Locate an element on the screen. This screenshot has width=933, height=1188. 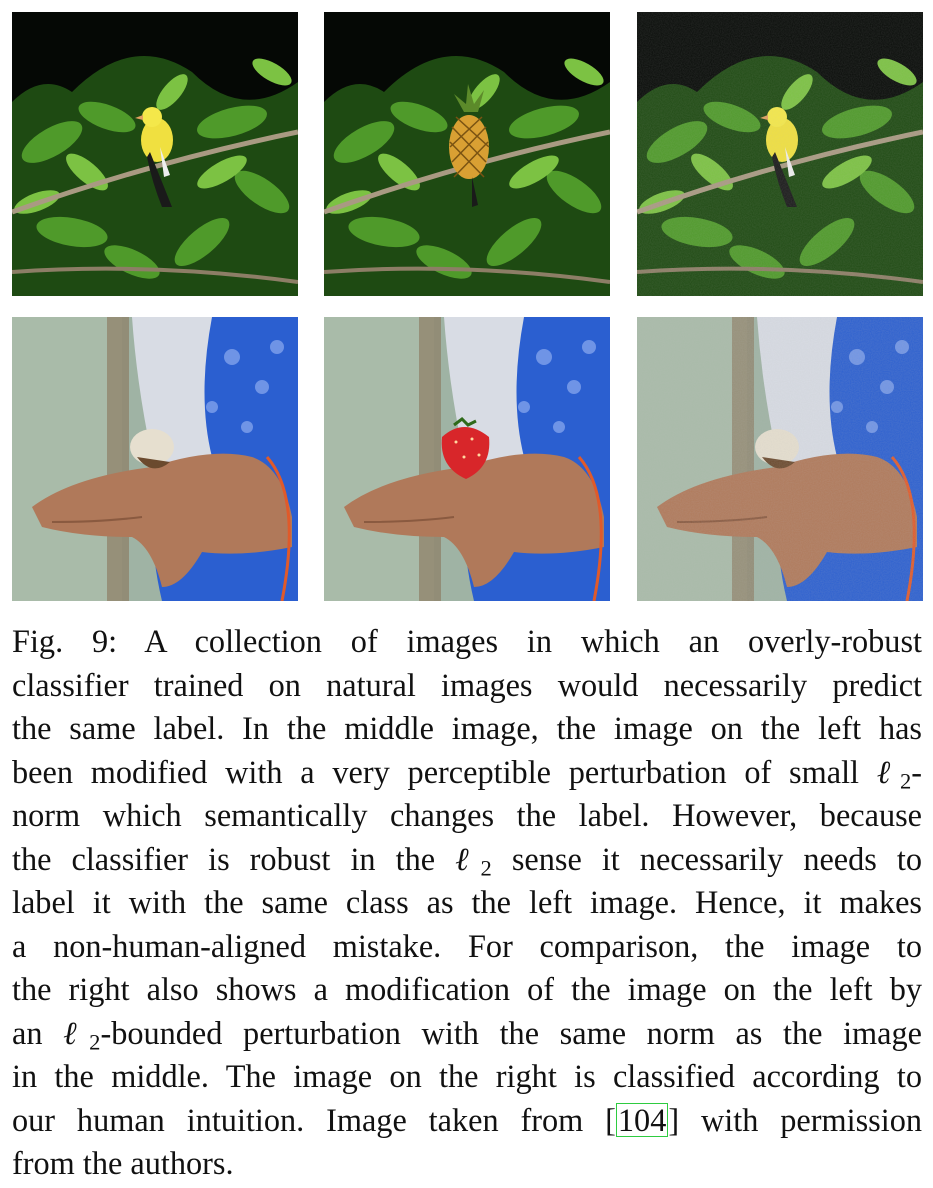
image-hermit-crab-original is located at coordinates (155, 459).